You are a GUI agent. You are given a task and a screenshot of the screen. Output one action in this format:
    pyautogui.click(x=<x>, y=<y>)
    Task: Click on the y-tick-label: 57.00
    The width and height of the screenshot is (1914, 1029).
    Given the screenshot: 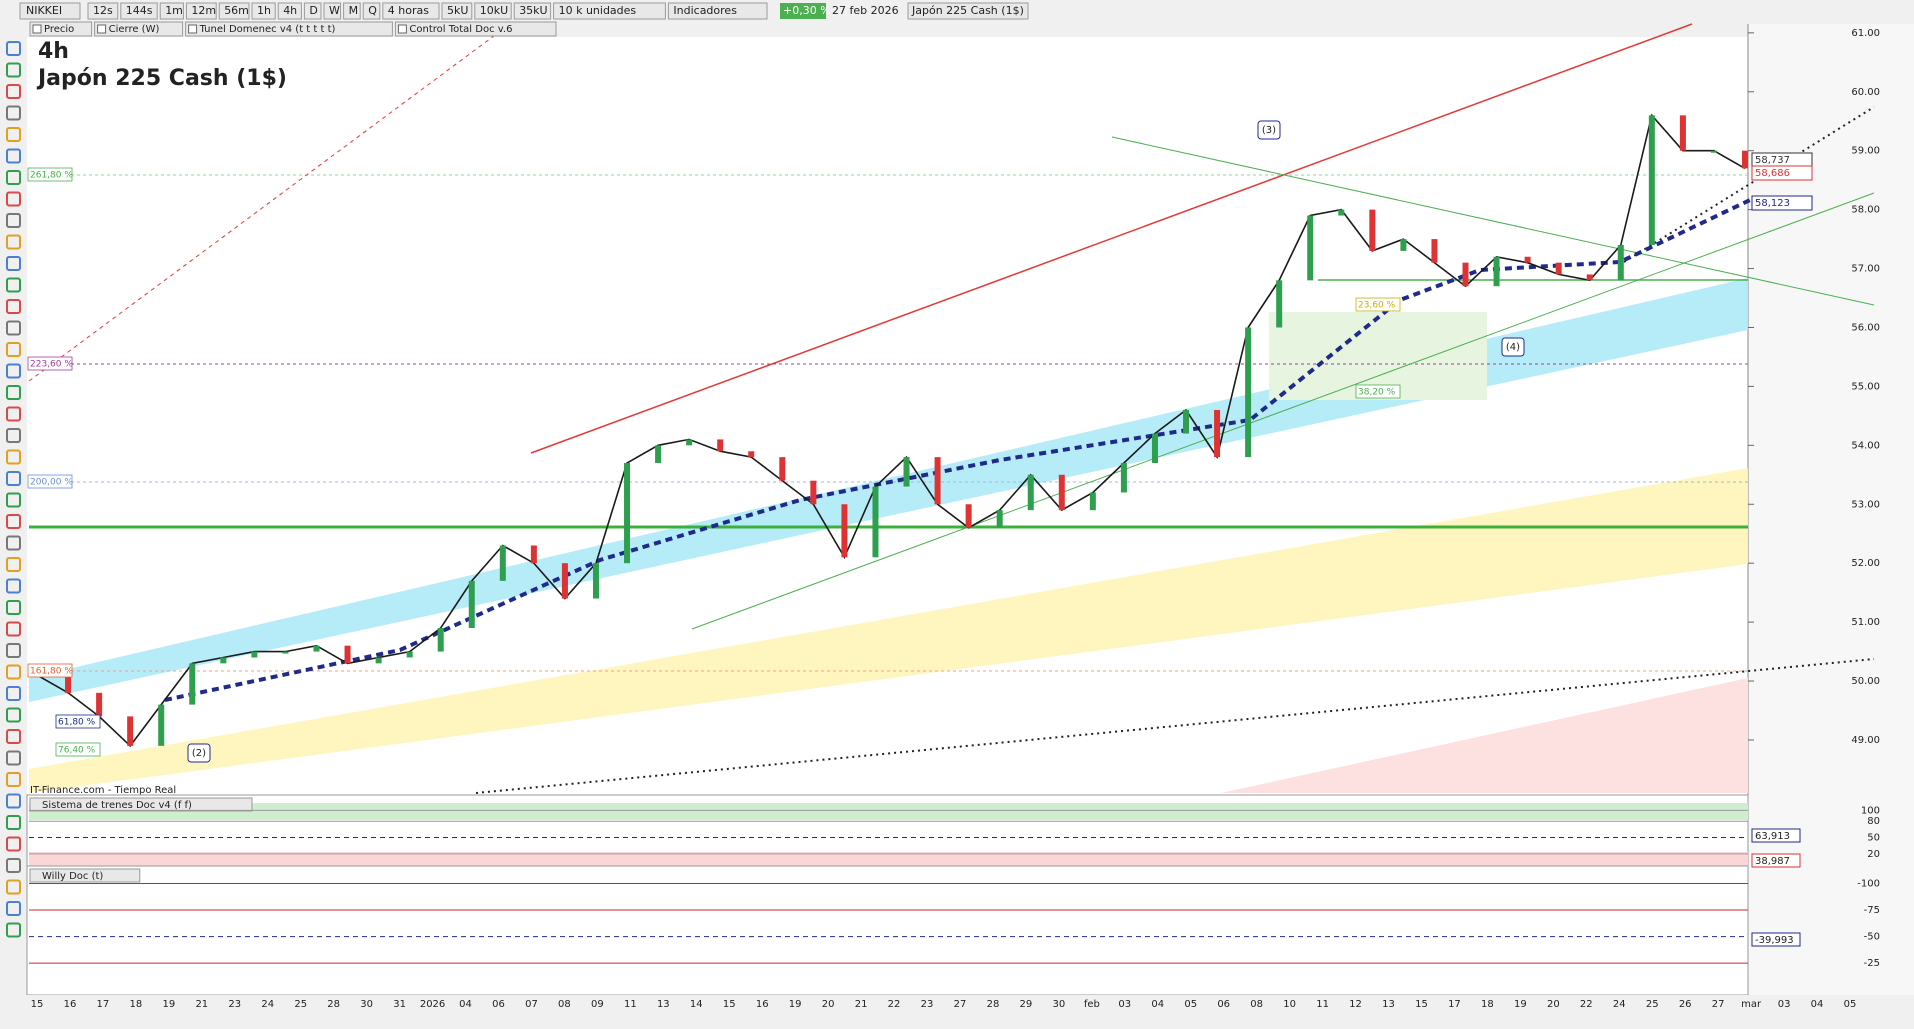 What is the action you would take?
    pyautogui.click(x=1865, y=269)
    